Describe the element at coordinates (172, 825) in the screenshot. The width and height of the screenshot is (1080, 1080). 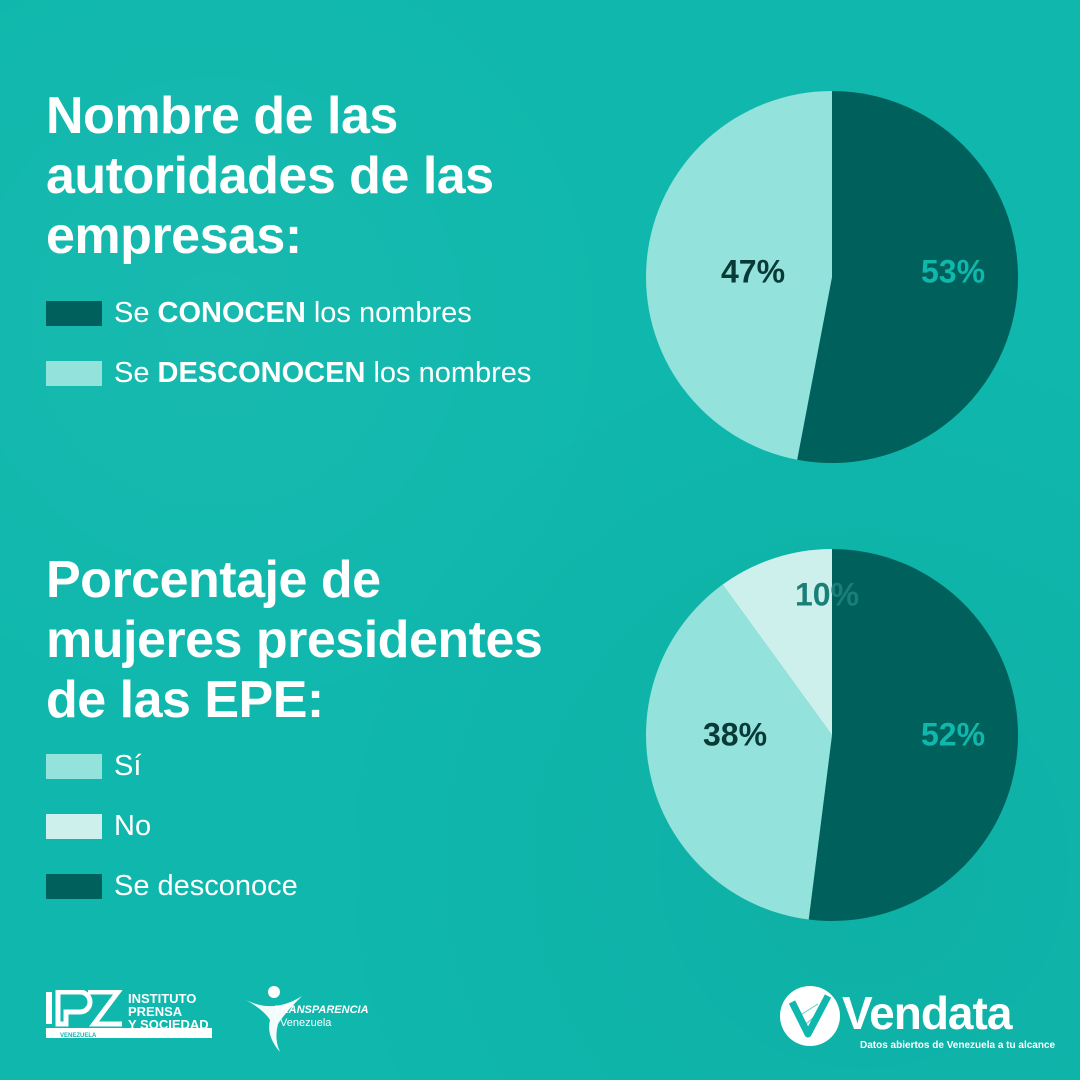
I see `legend-item-no: No` at that location.